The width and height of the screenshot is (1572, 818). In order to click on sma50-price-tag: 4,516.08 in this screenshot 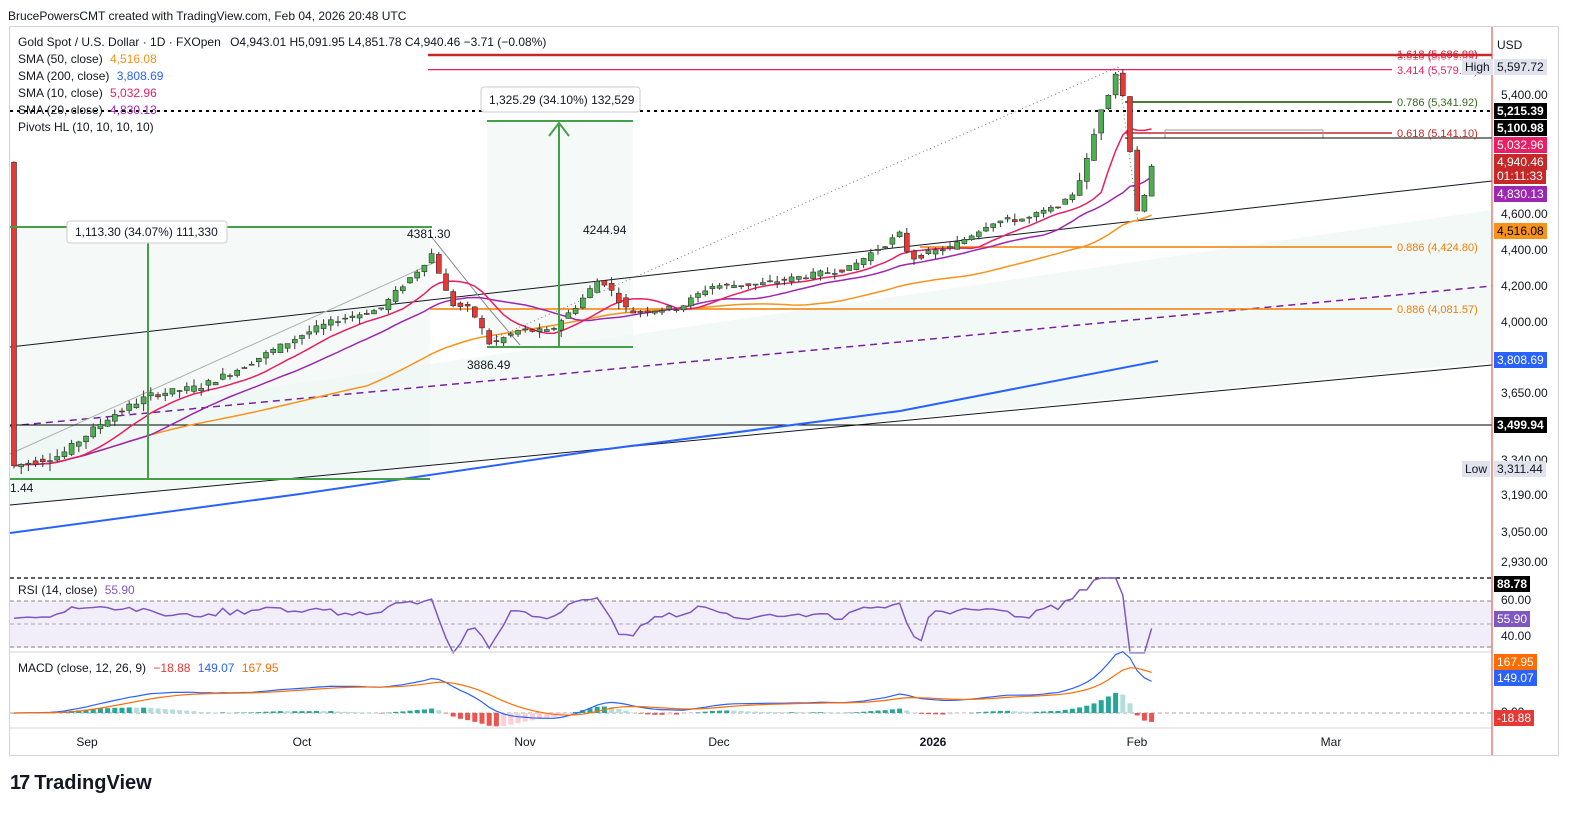, I will do `click(1520, 231)`.